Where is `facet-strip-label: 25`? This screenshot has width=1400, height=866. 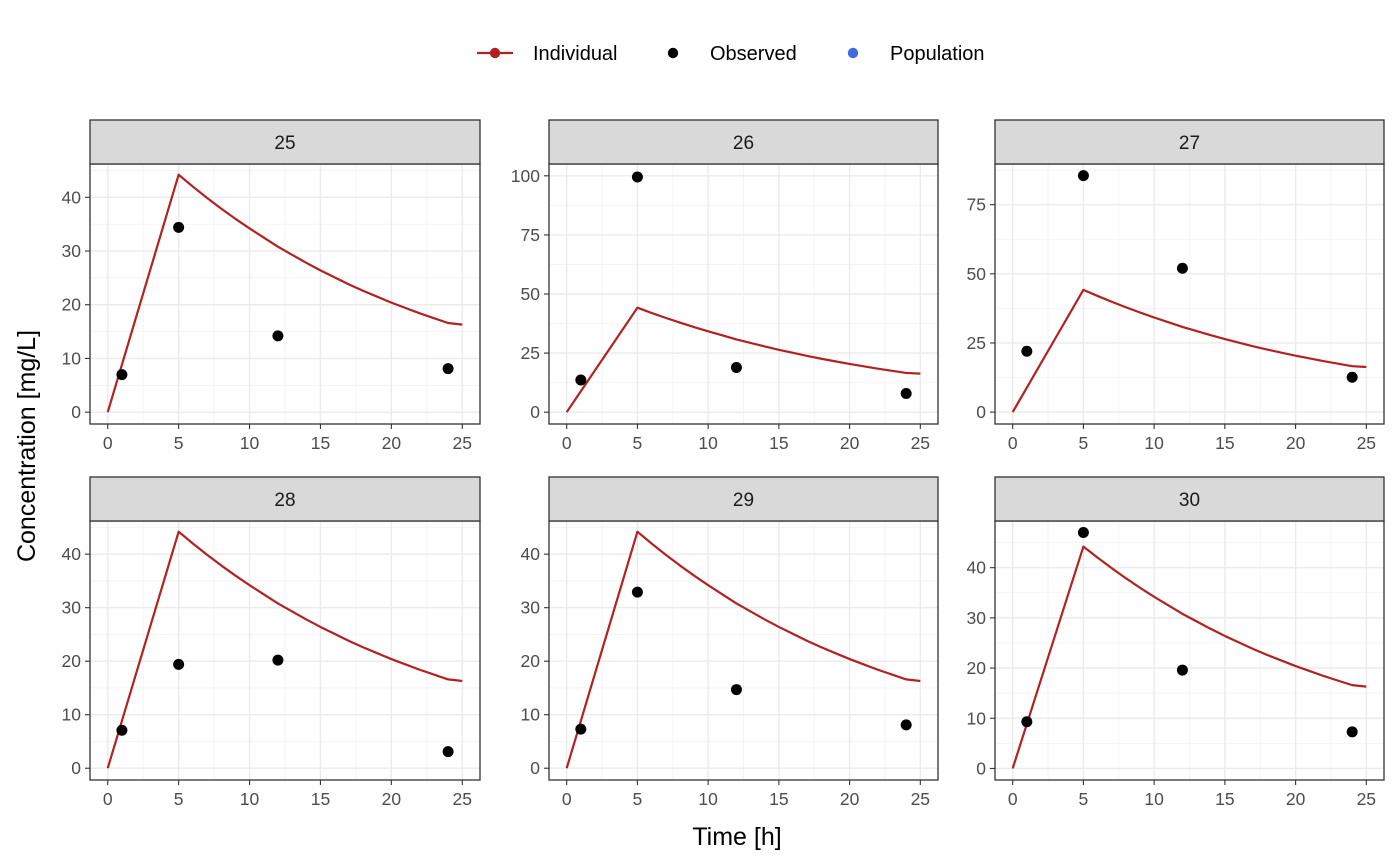 facet-strip-label: 25 is located at coordinates (284, 143).